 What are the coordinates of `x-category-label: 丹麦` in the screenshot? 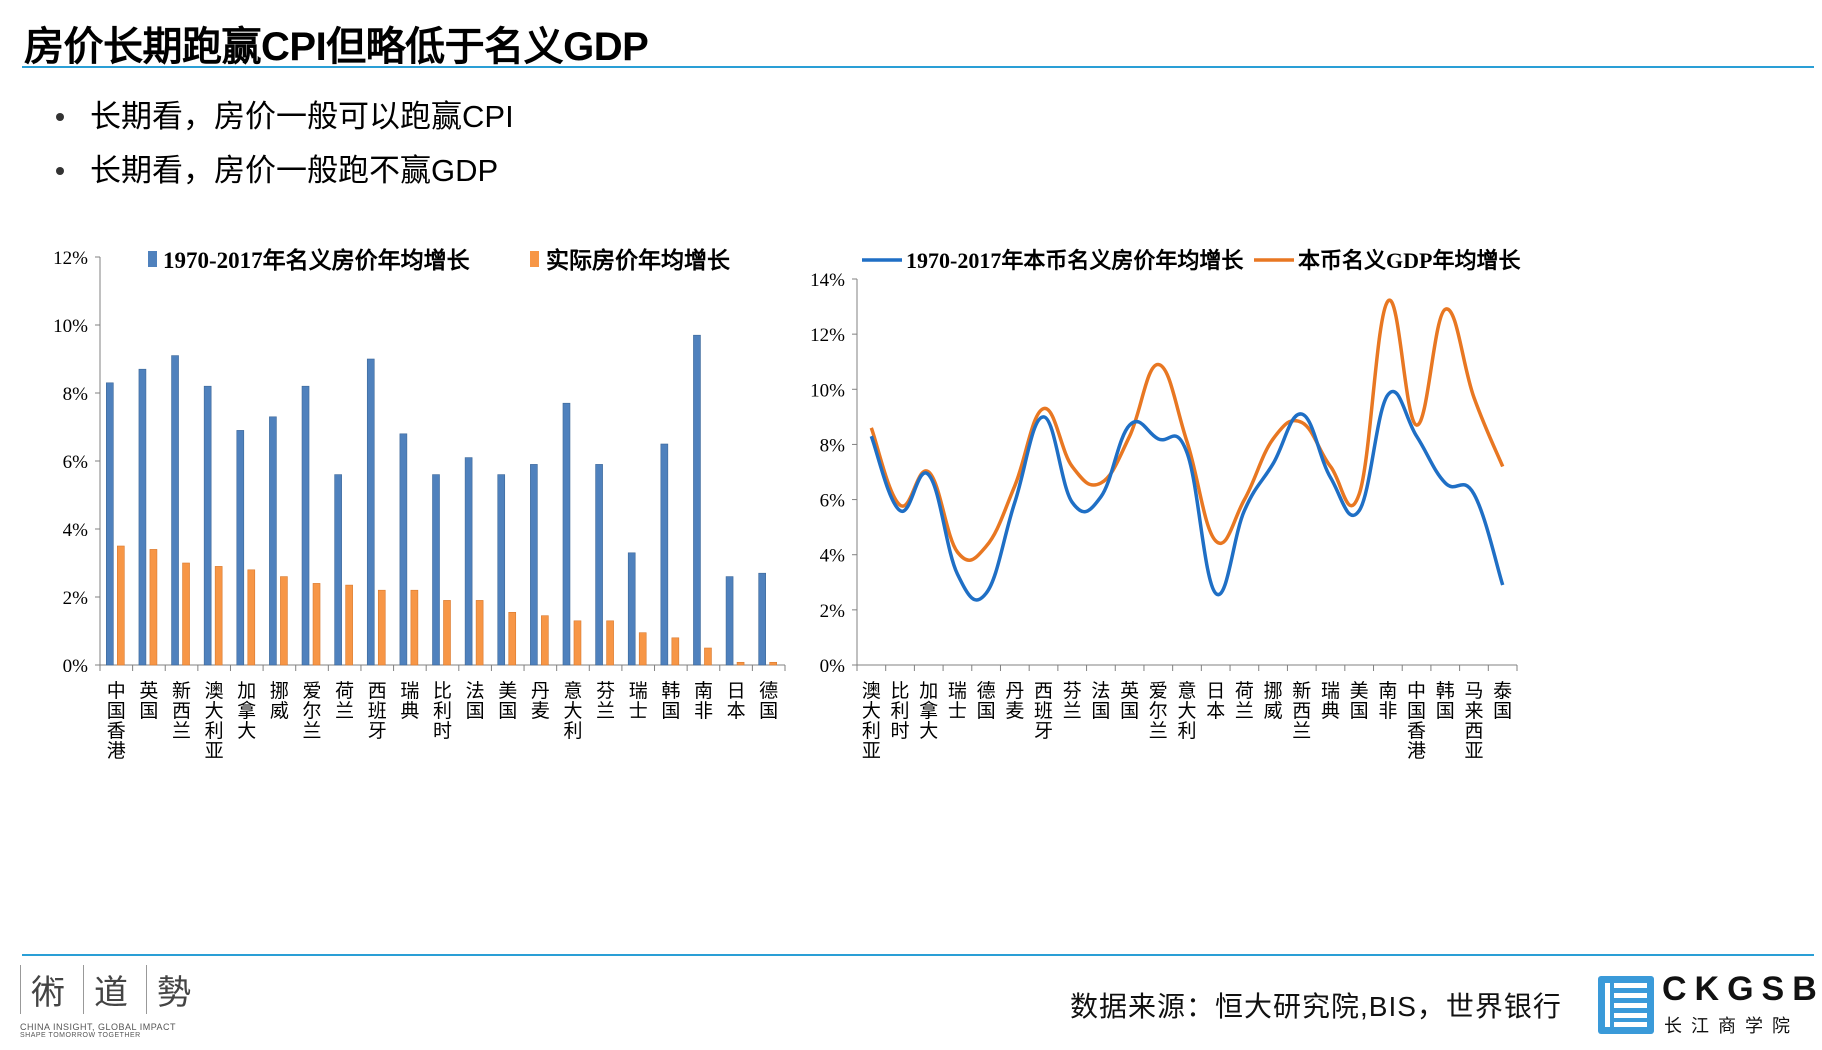 It's located at (540, 701).